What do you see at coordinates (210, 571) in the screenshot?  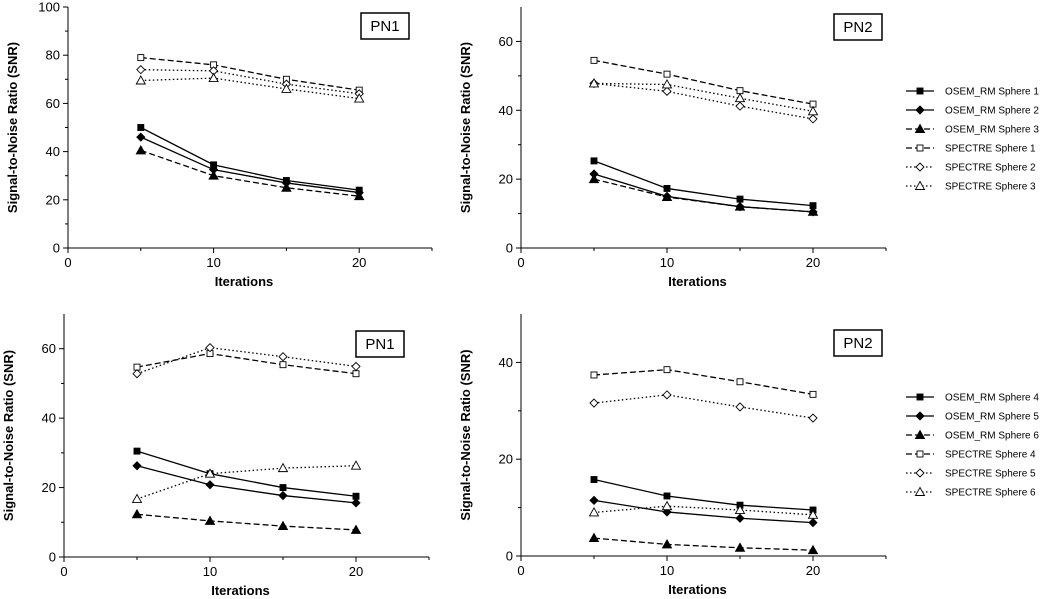 I see `x-tick-label-3: 10` at bounding box center [210, 571].